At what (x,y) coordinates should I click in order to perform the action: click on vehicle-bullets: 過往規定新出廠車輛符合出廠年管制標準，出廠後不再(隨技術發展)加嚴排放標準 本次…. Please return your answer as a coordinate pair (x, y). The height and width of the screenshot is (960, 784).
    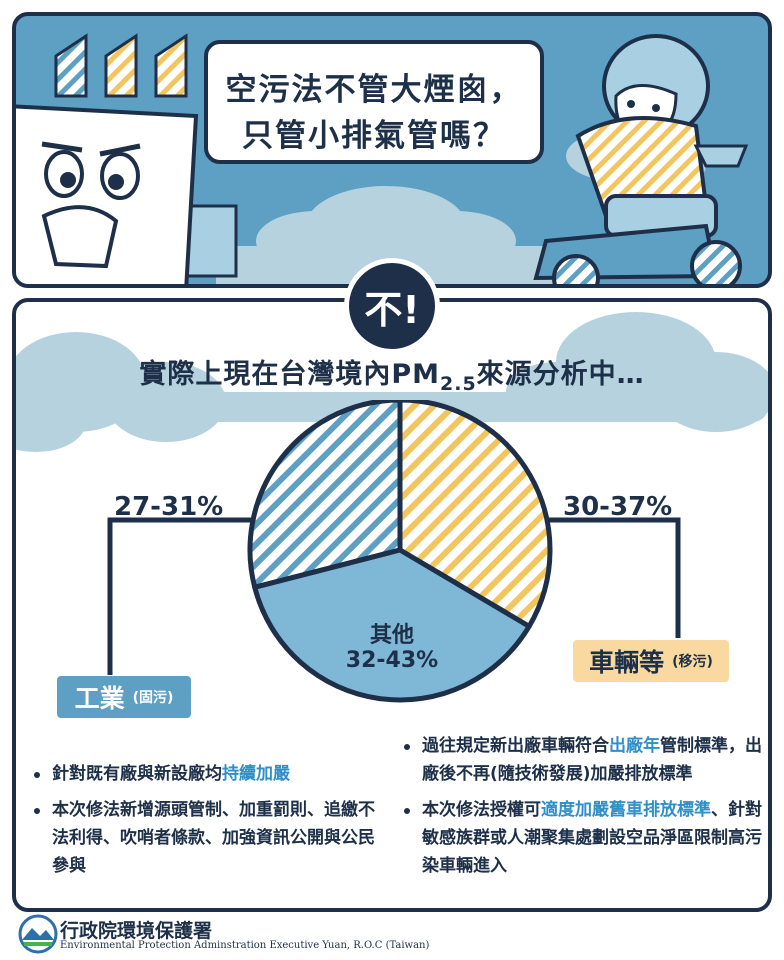
    Looking at the image, I should click on (584, 810).